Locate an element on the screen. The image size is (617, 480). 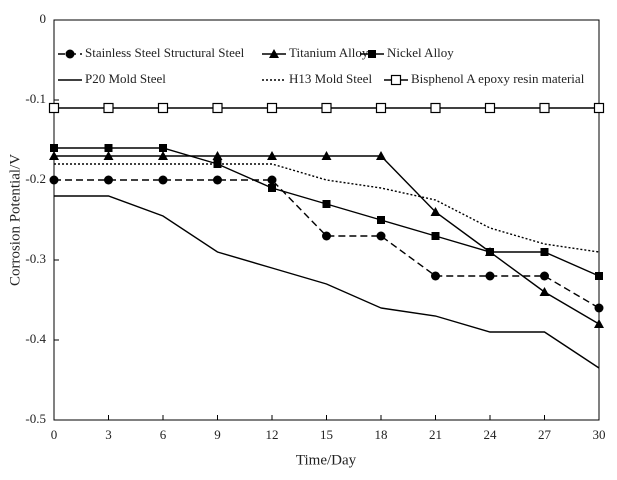
y-tick-label: -0.4 is located at coordinates (35, 338).